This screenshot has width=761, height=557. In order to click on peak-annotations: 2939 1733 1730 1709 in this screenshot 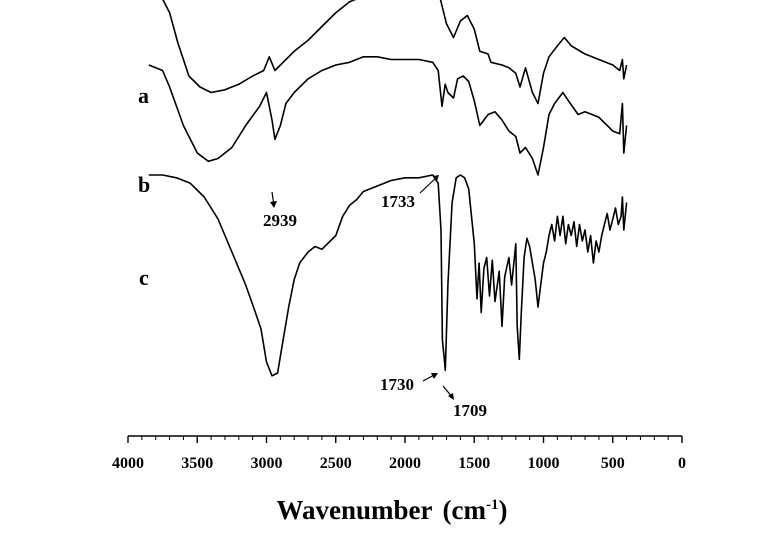, I will do `click(375, 297)`.